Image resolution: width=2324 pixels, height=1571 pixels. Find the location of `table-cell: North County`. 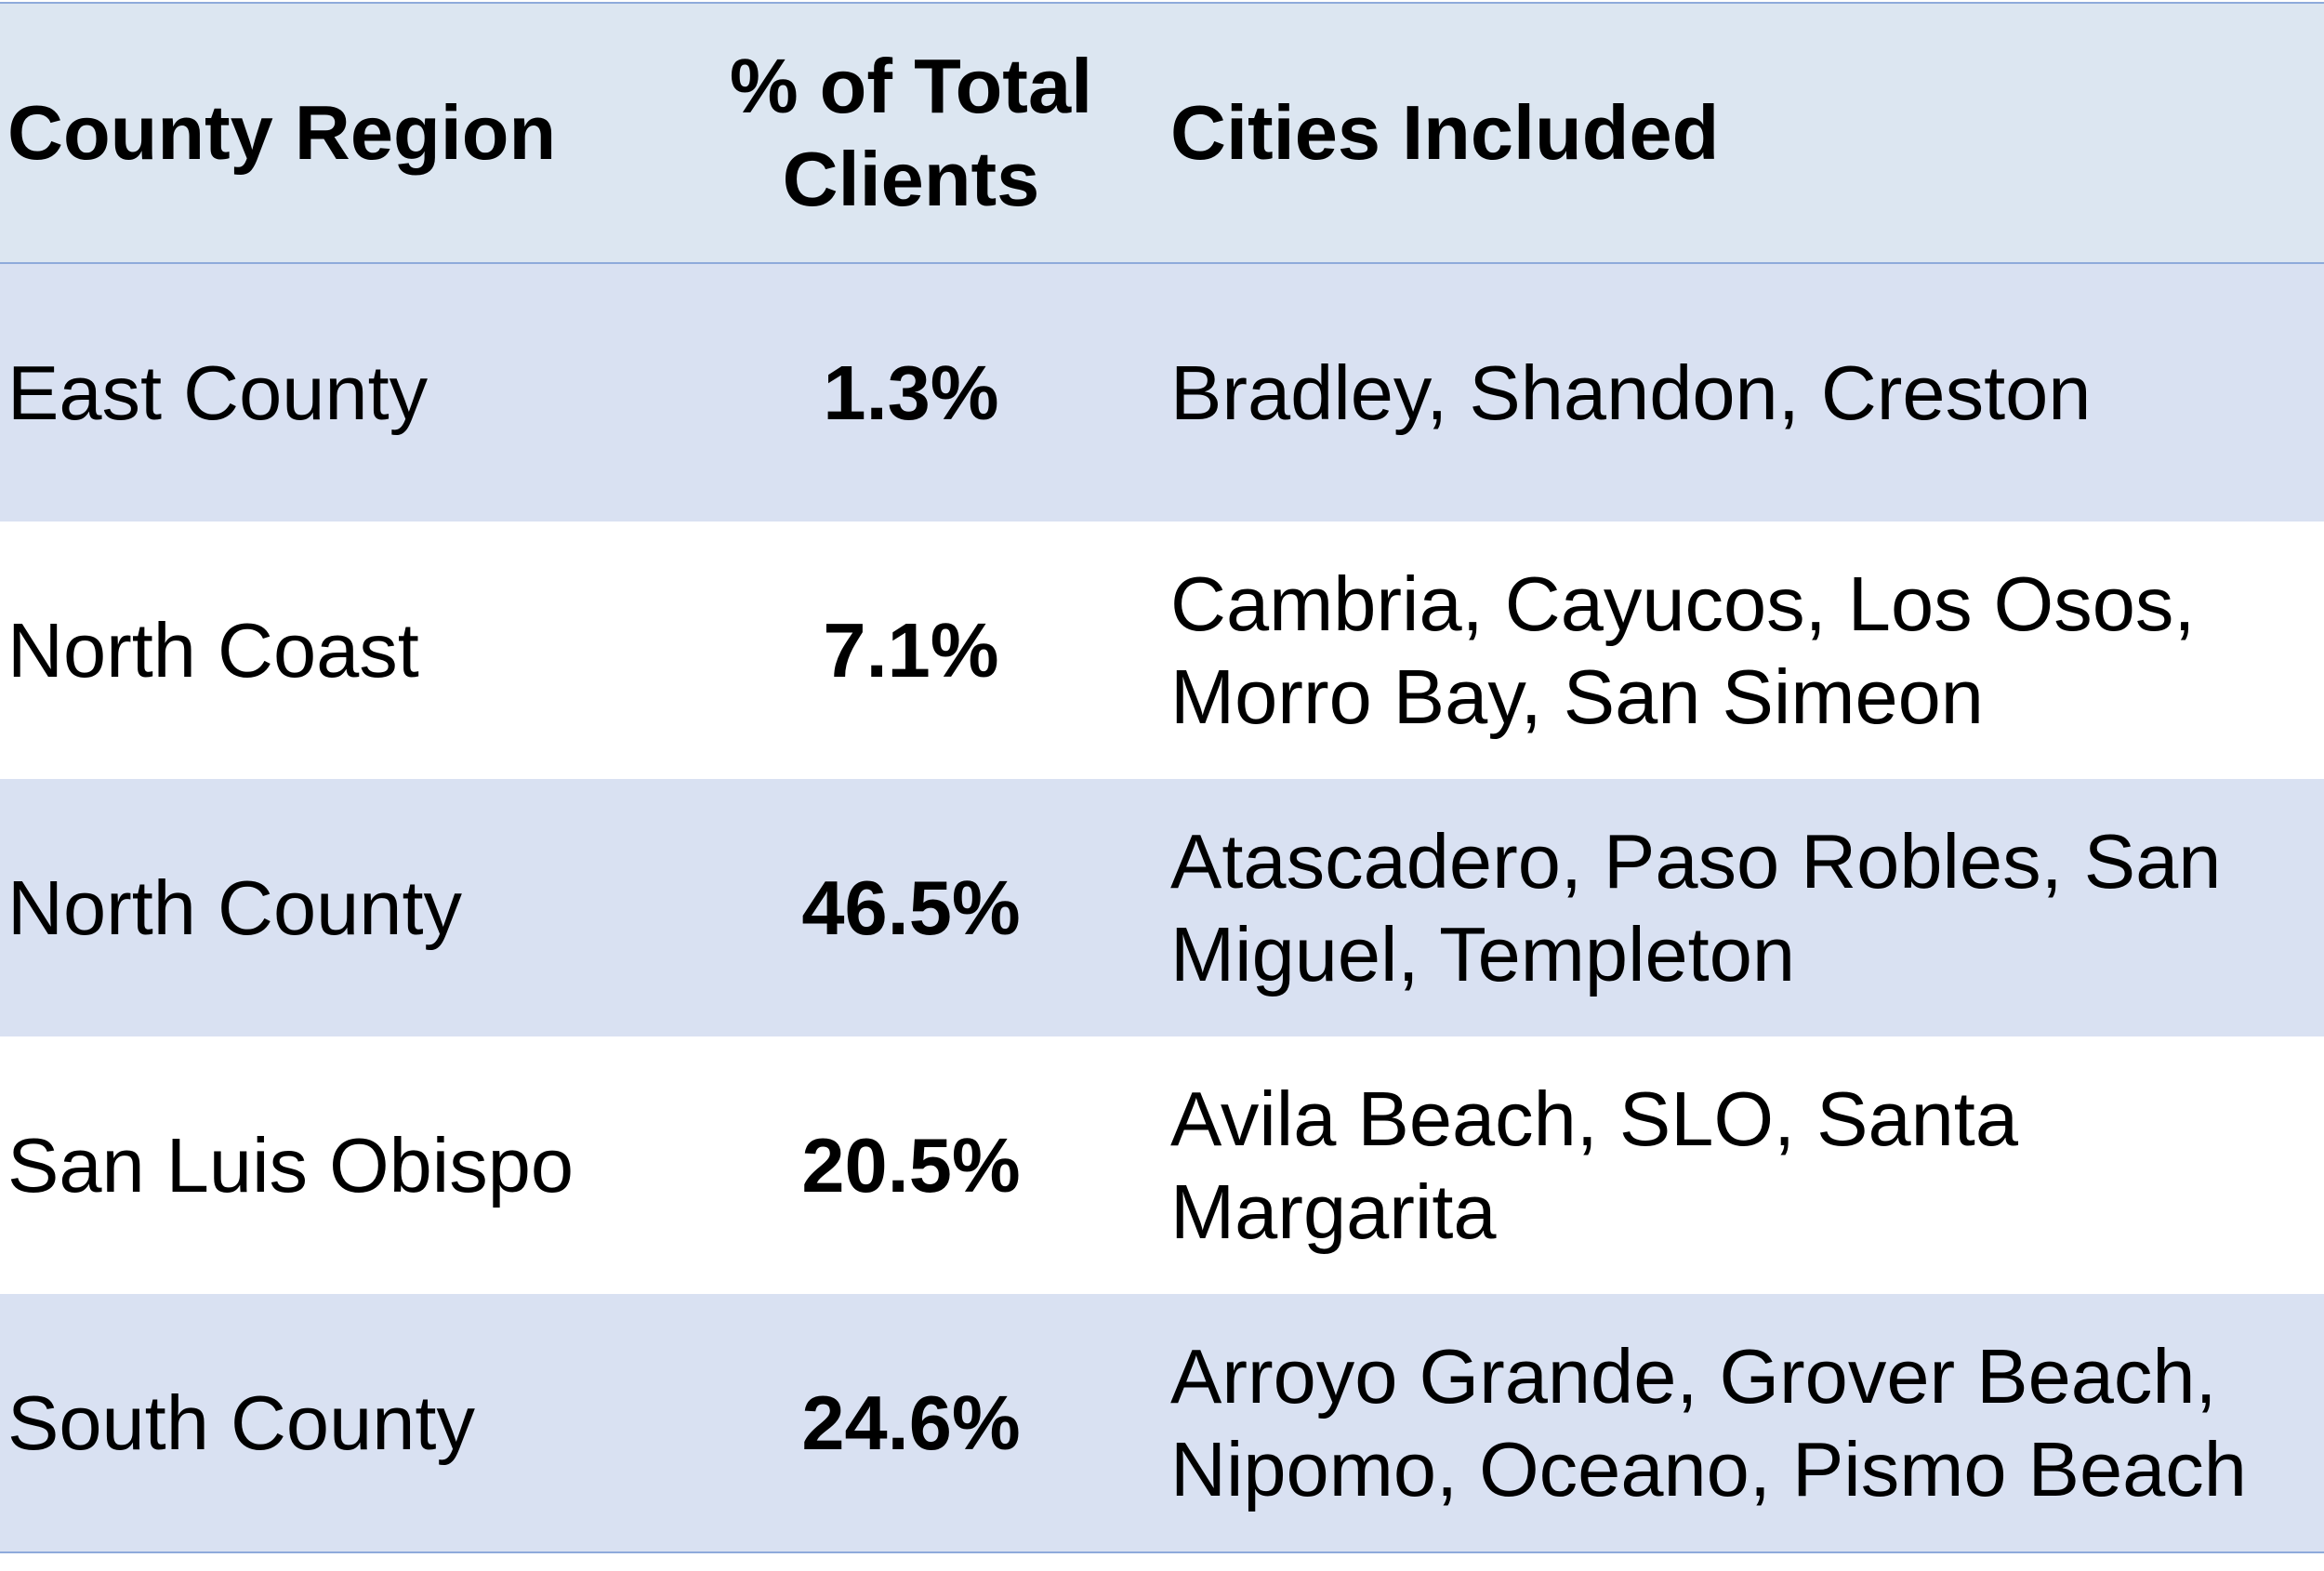

table-cell: North County is located at coordinates (334, 907).